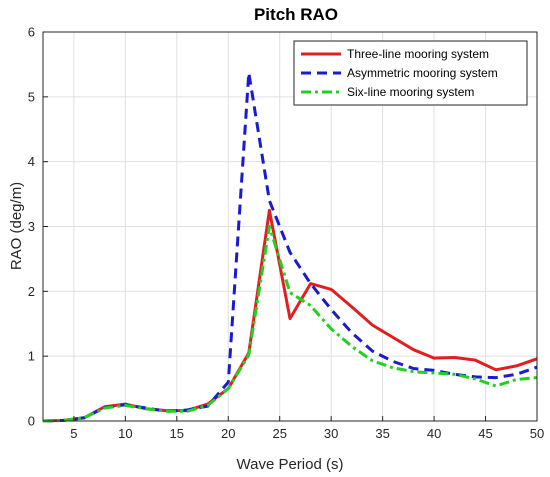 This screenshot has width=550, height=477. What do you see at coordinates (422, 73) in the screenshot?
I see `legend-label-2: Asymmetric mooring system` at bounding box center [422, 73].